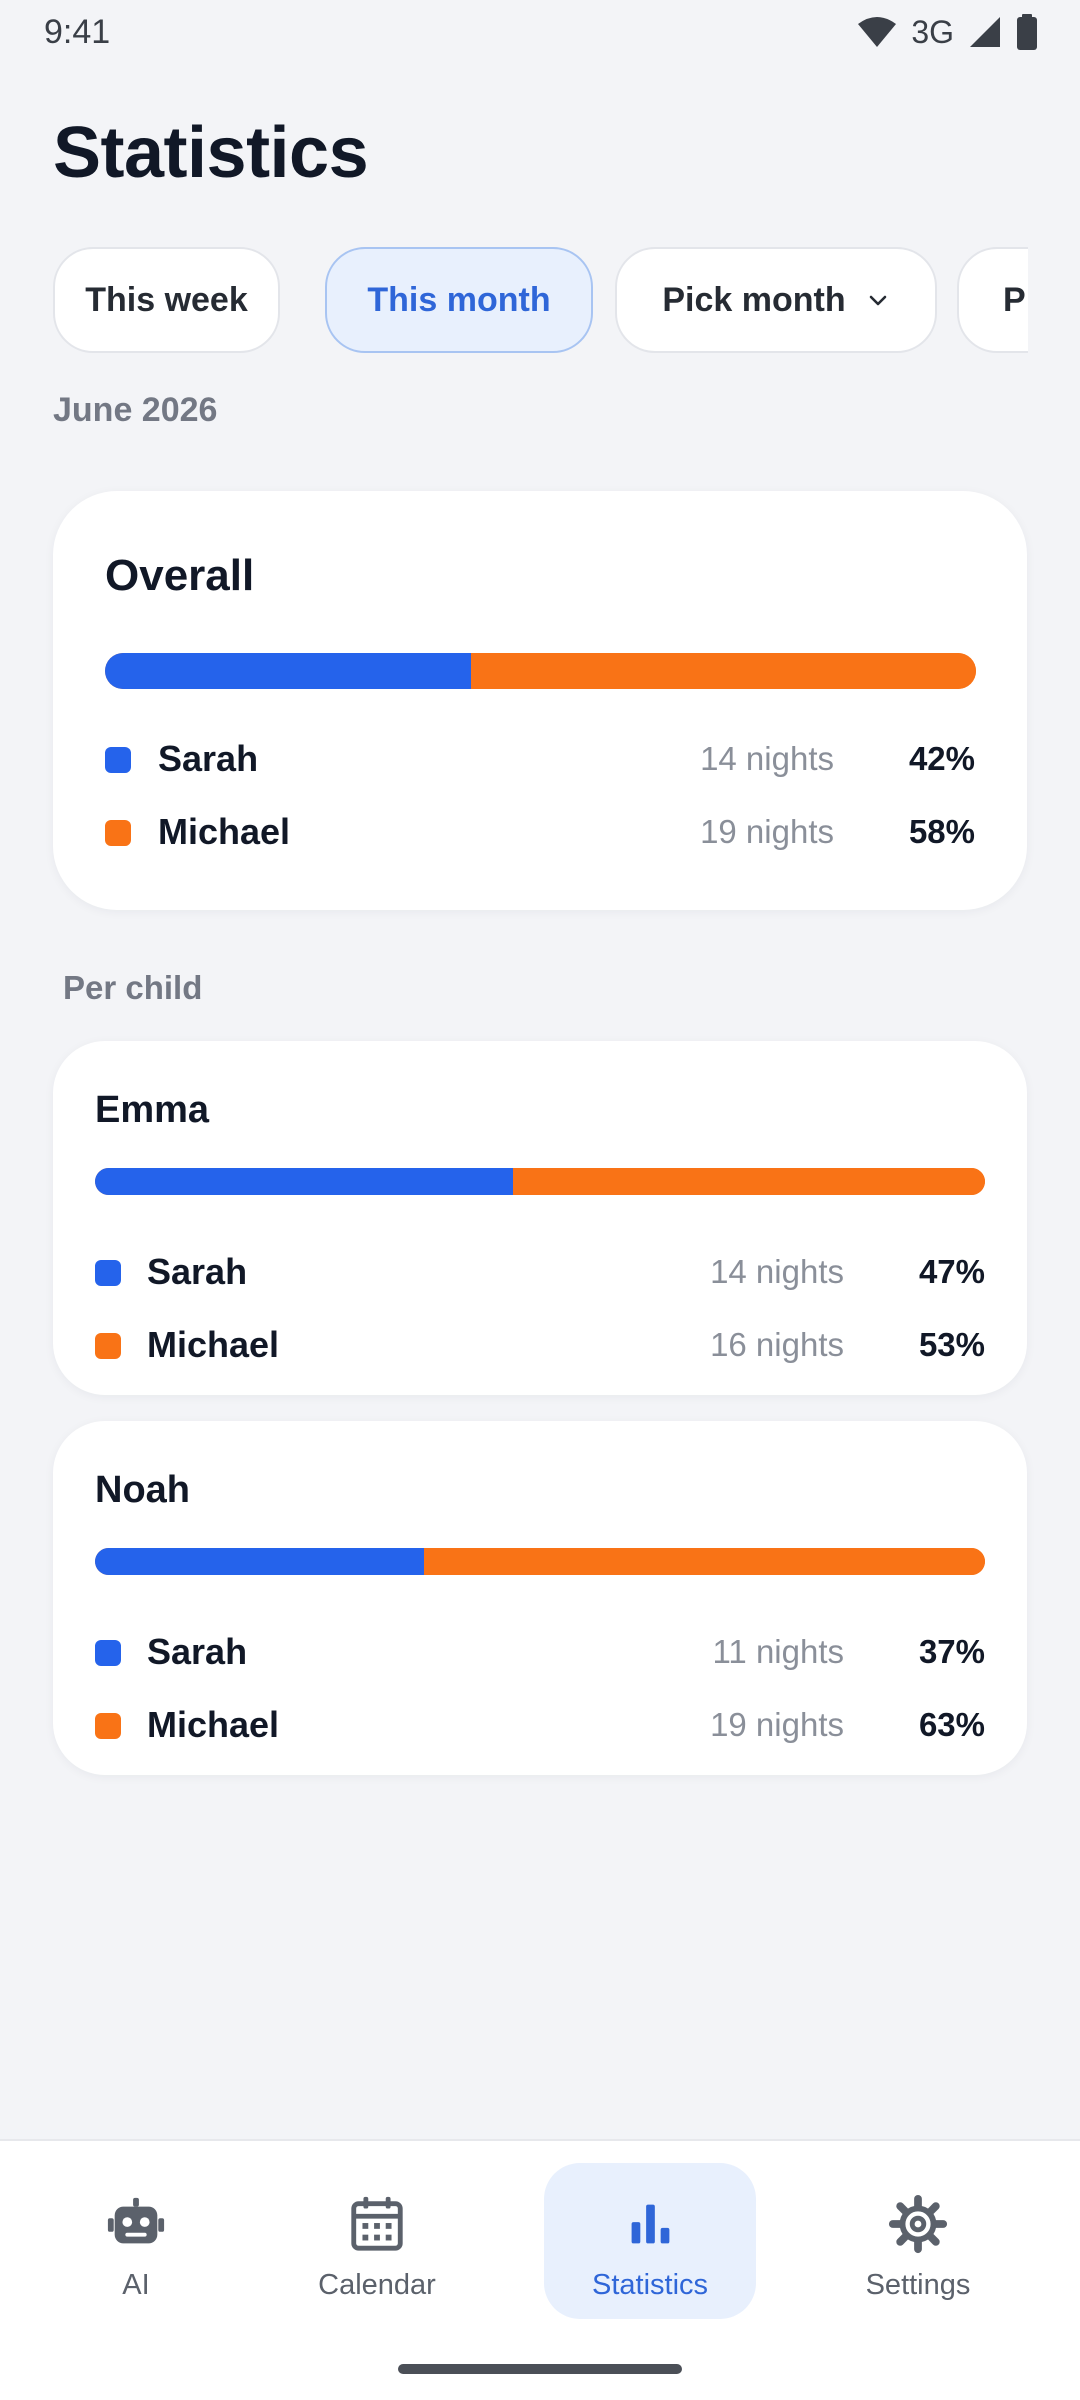  Describe the element at coordinates (133, 987) in the screenshot. I see `section-label-per-child: Per child` at that location.